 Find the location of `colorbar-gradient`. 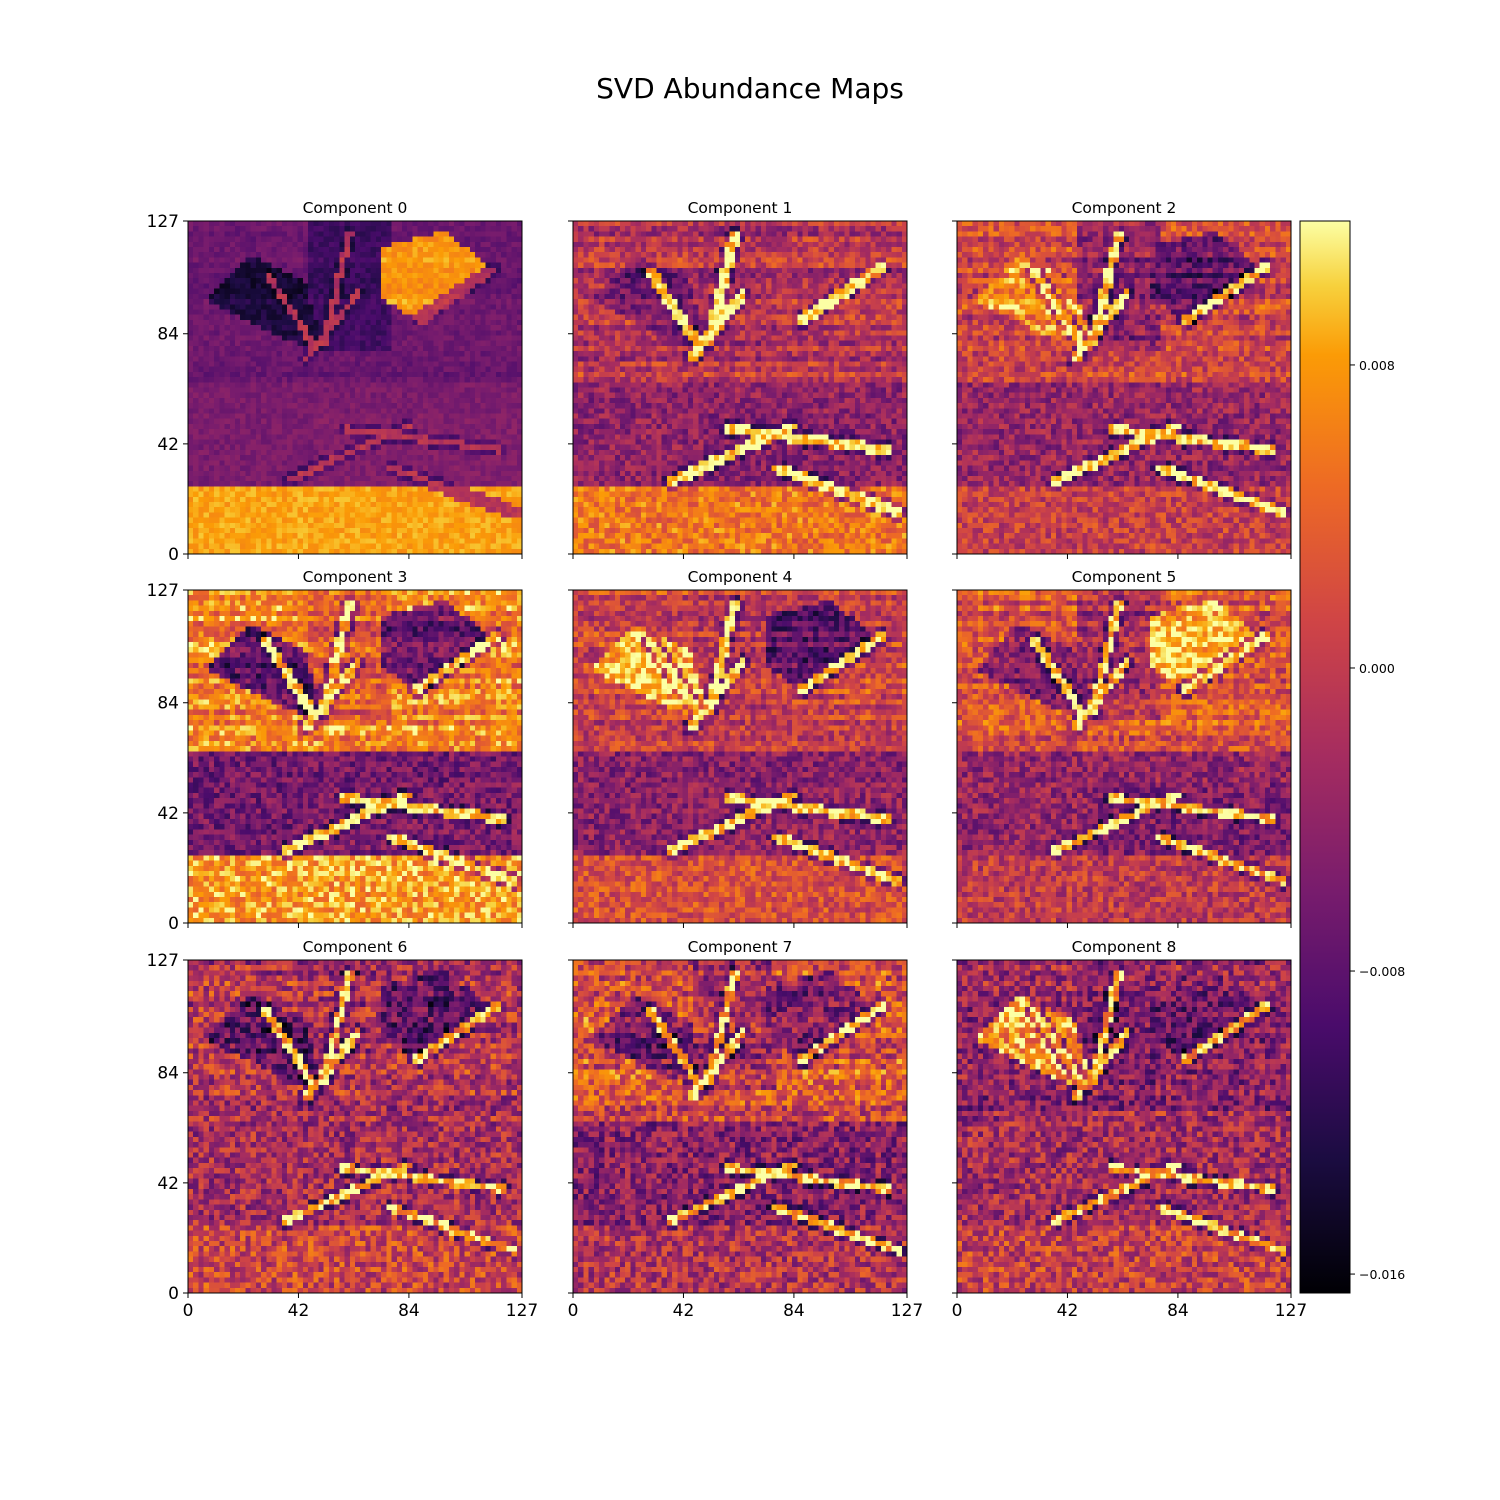

colorbar-gradient is located at coordinates (1325, 757).